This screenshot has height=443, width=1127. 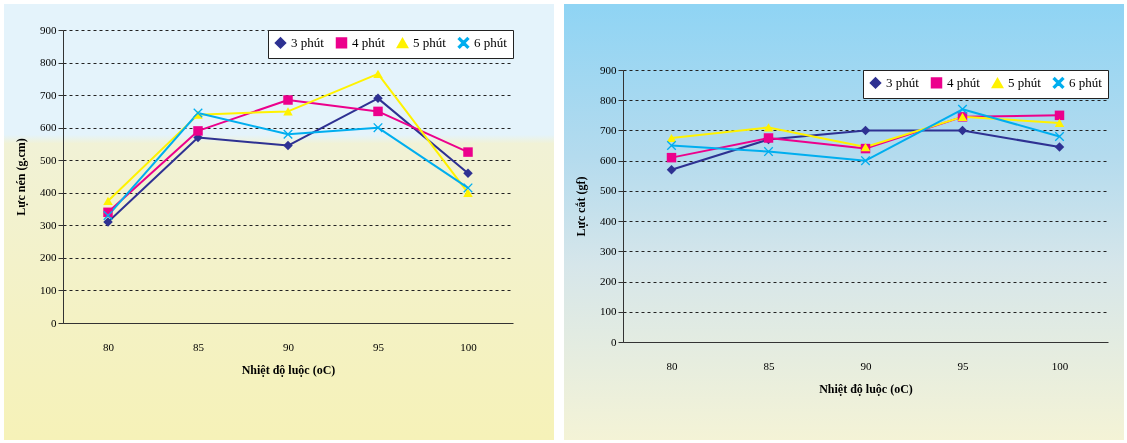 What do you see at coordinates (21, 177) in the screenshot?
I see `y-axis-title: Lực nén (g.cm)` at bounding box center [21, 177].